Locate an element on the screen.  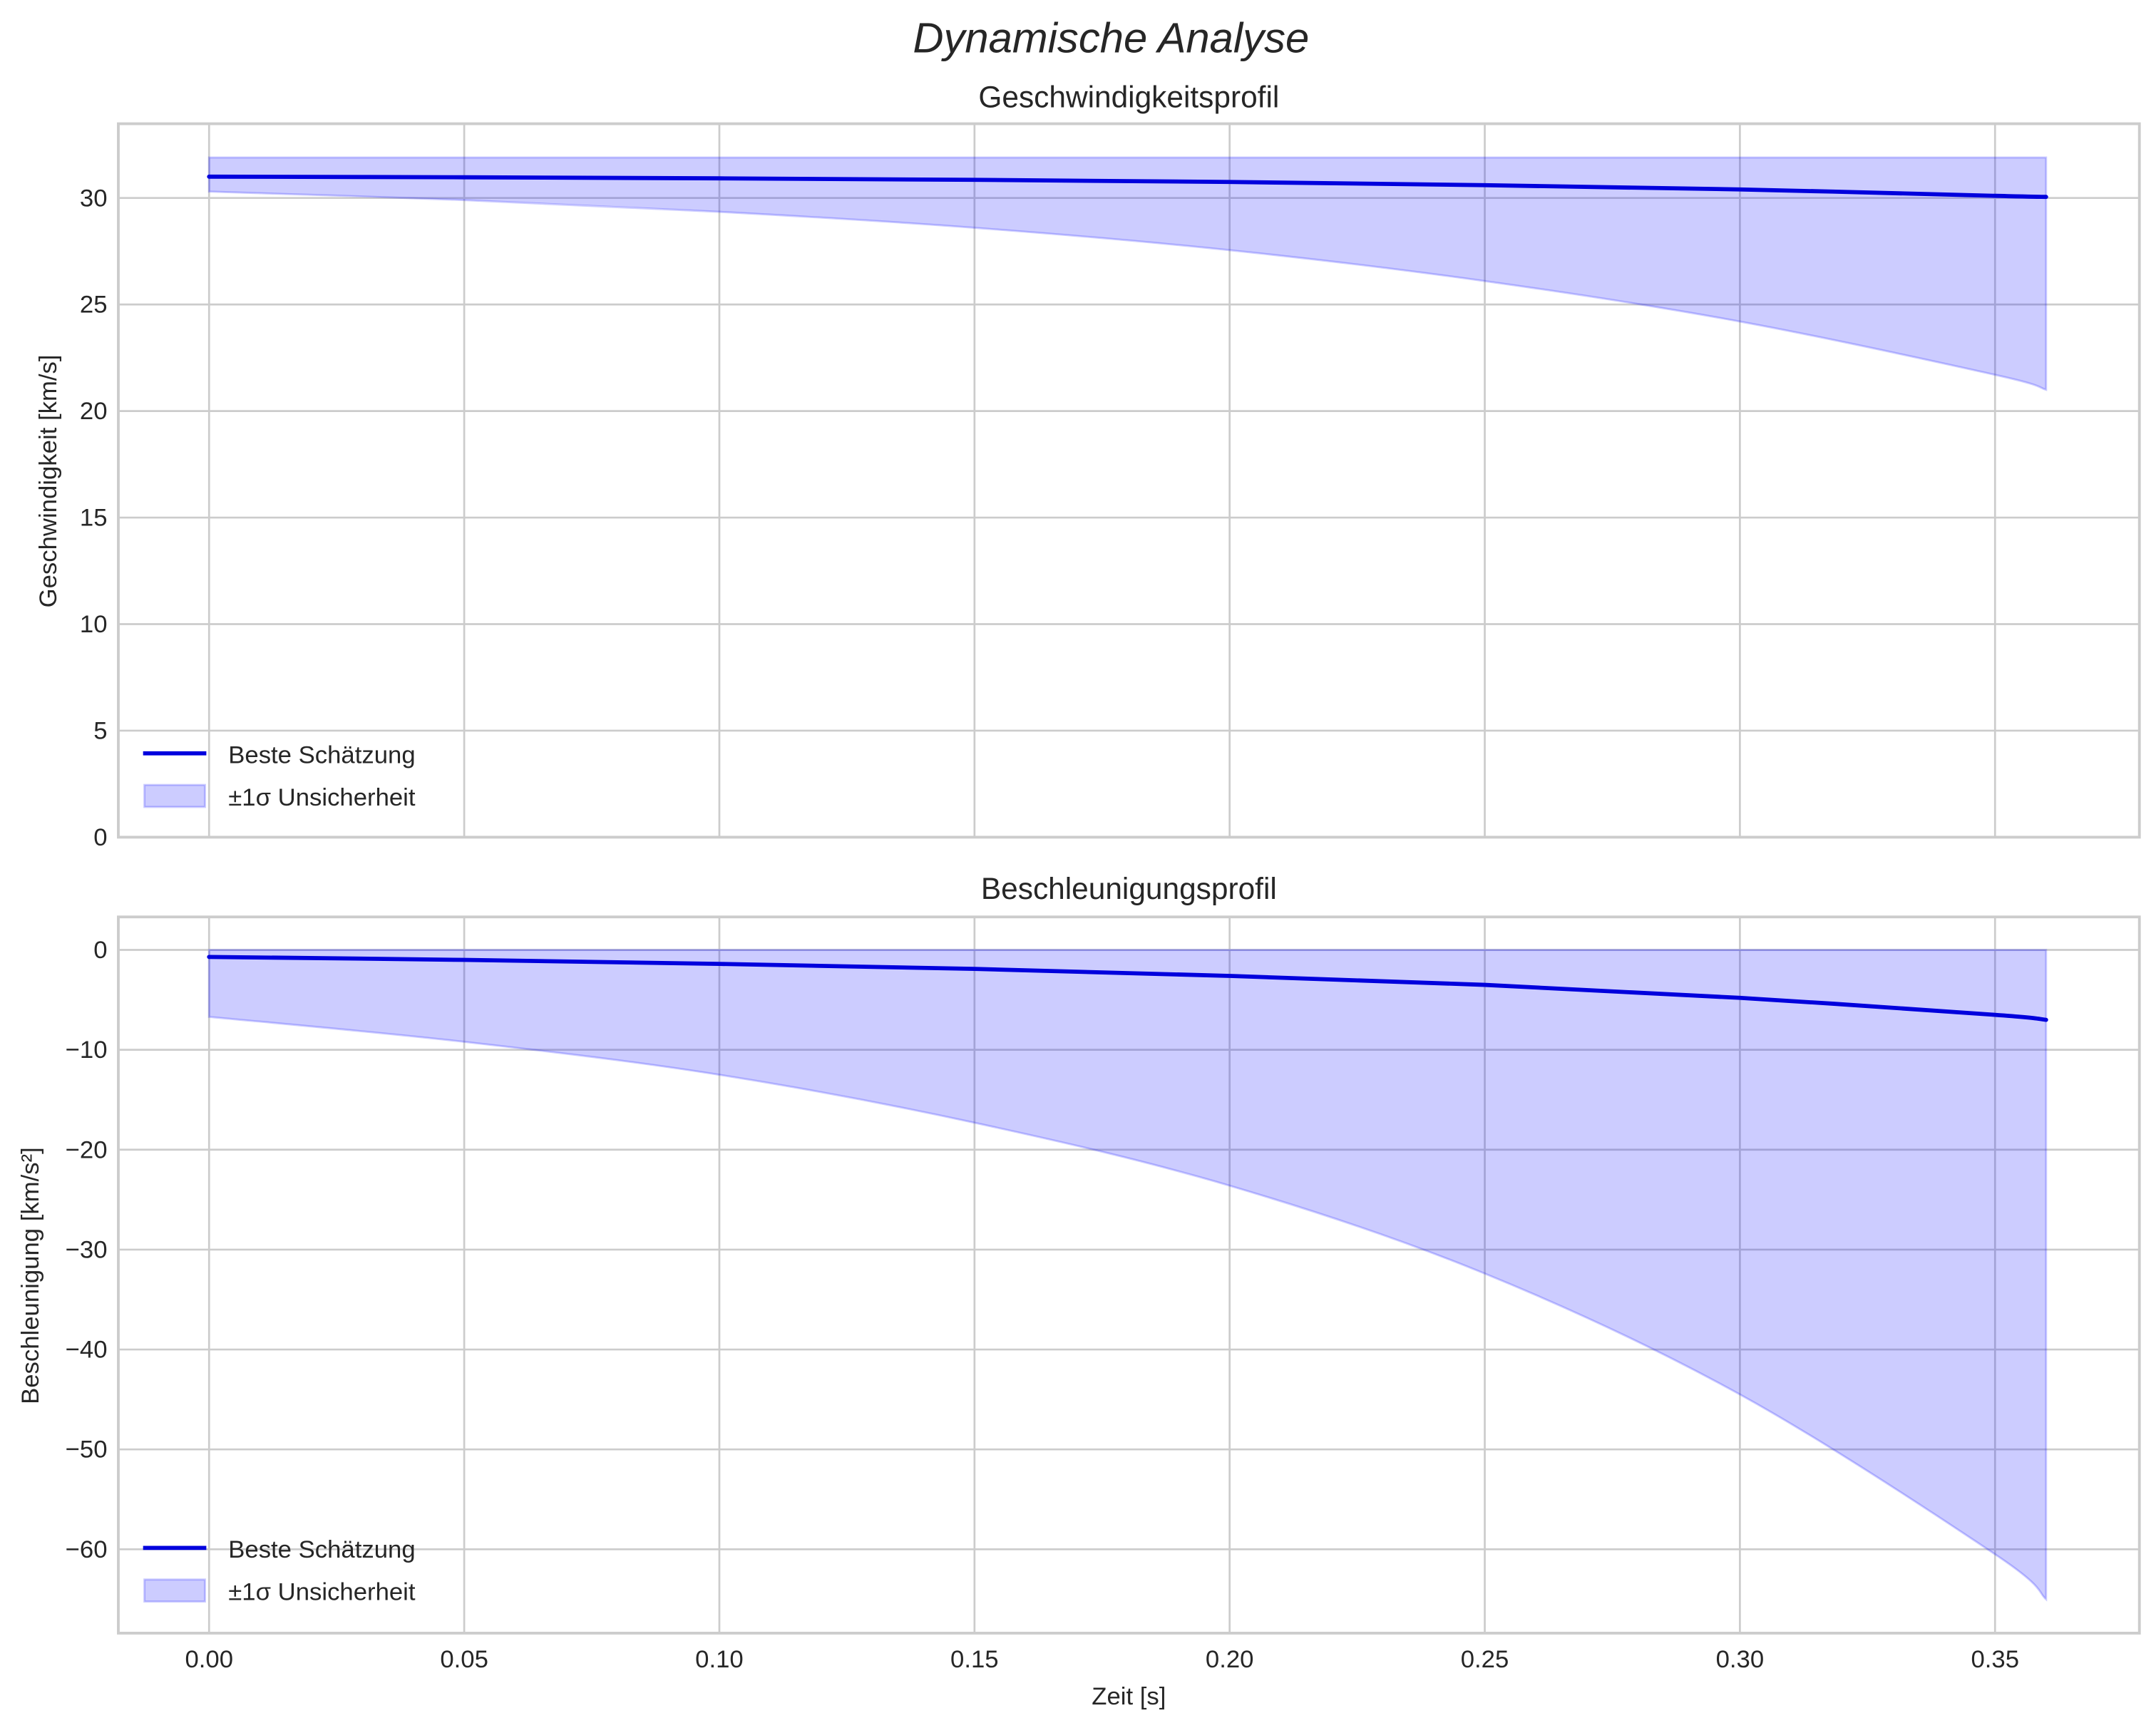
acceleration-y-ticks: 0 −10 −20 −30 −40 −50 −60 is located at coordinates (87, 1250).